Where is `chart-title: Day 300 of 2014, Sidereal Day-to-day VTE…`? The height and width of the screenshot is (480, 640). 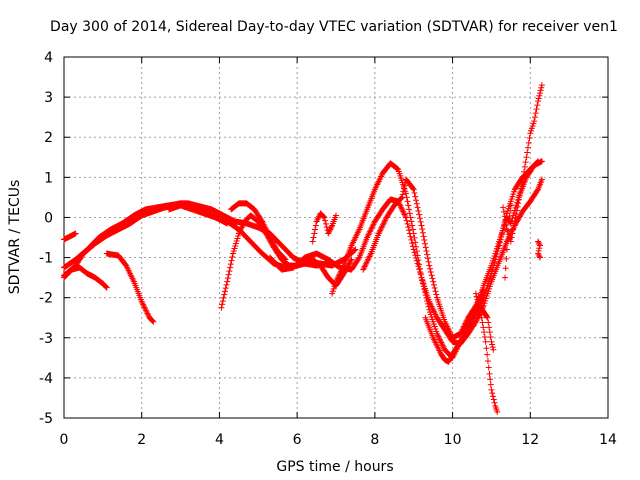
chart-title: Day 300 of 2014, Sidereal Day-to-day VTE… is located at coordinates (334, 27).